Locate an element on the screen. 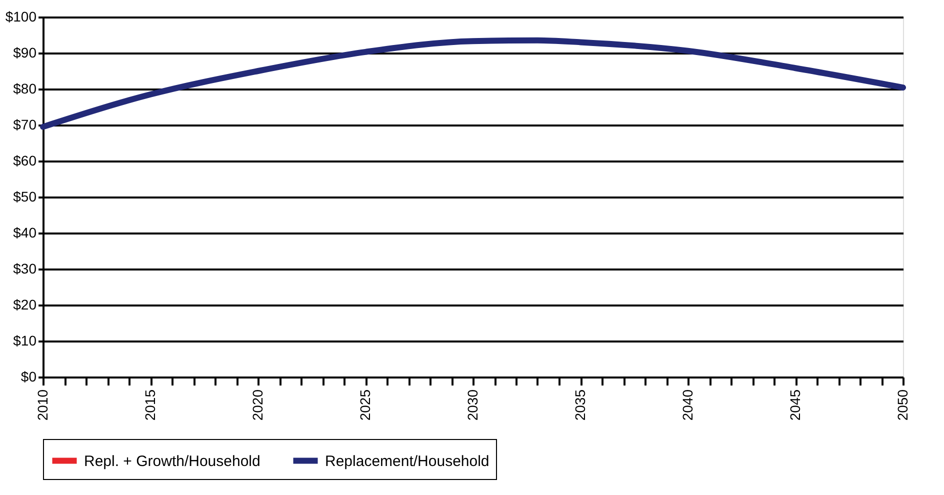 Image resolution: width=944 pixels, height=495 pixels. y-tick-label: $10 is located at coordinates (25, 340).